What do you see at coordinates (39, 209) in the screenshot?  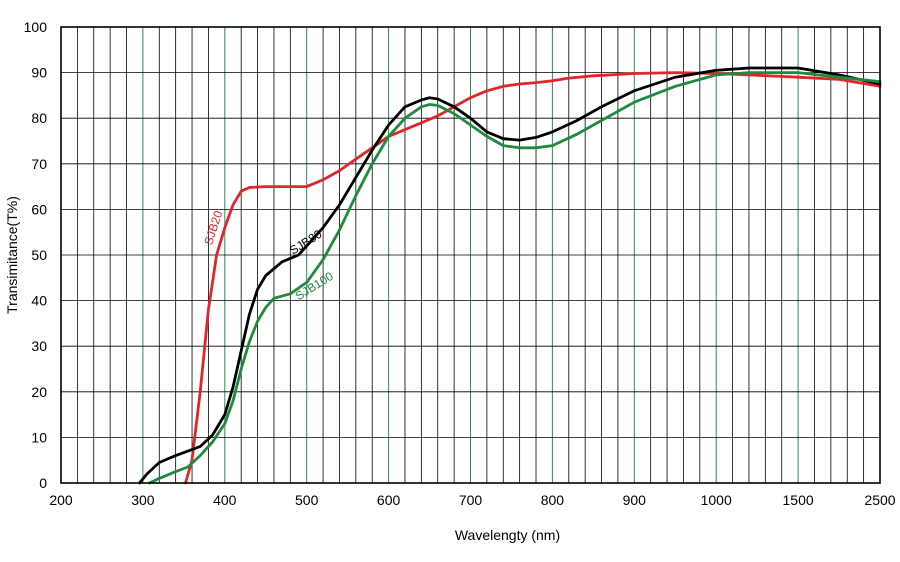 I see `y-tick-label: 60` at bounding box center [39, 209].